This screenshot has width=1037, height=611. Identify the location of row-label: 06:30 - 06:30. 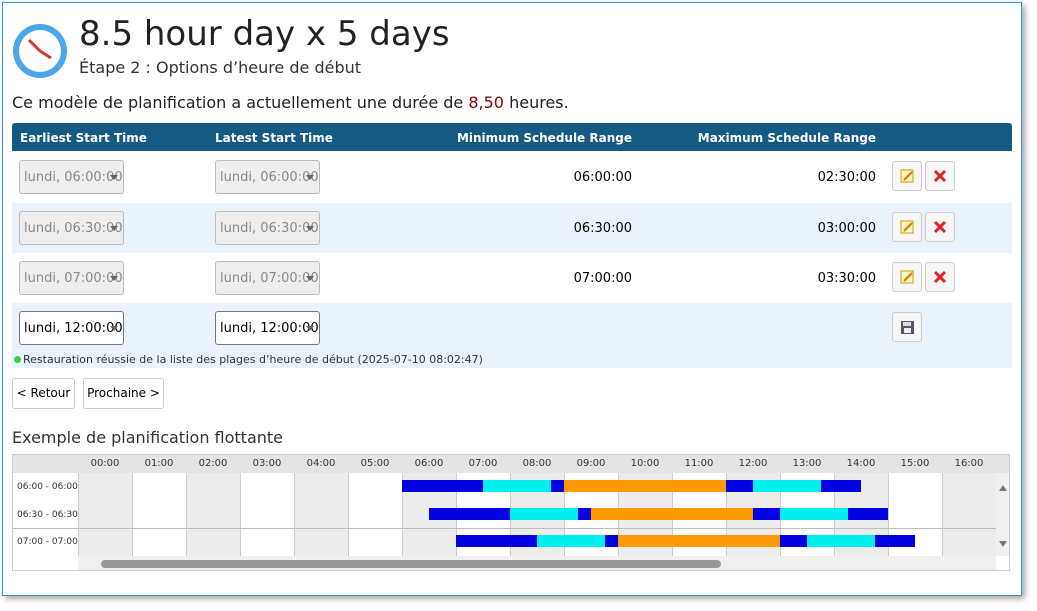
(47, 514).